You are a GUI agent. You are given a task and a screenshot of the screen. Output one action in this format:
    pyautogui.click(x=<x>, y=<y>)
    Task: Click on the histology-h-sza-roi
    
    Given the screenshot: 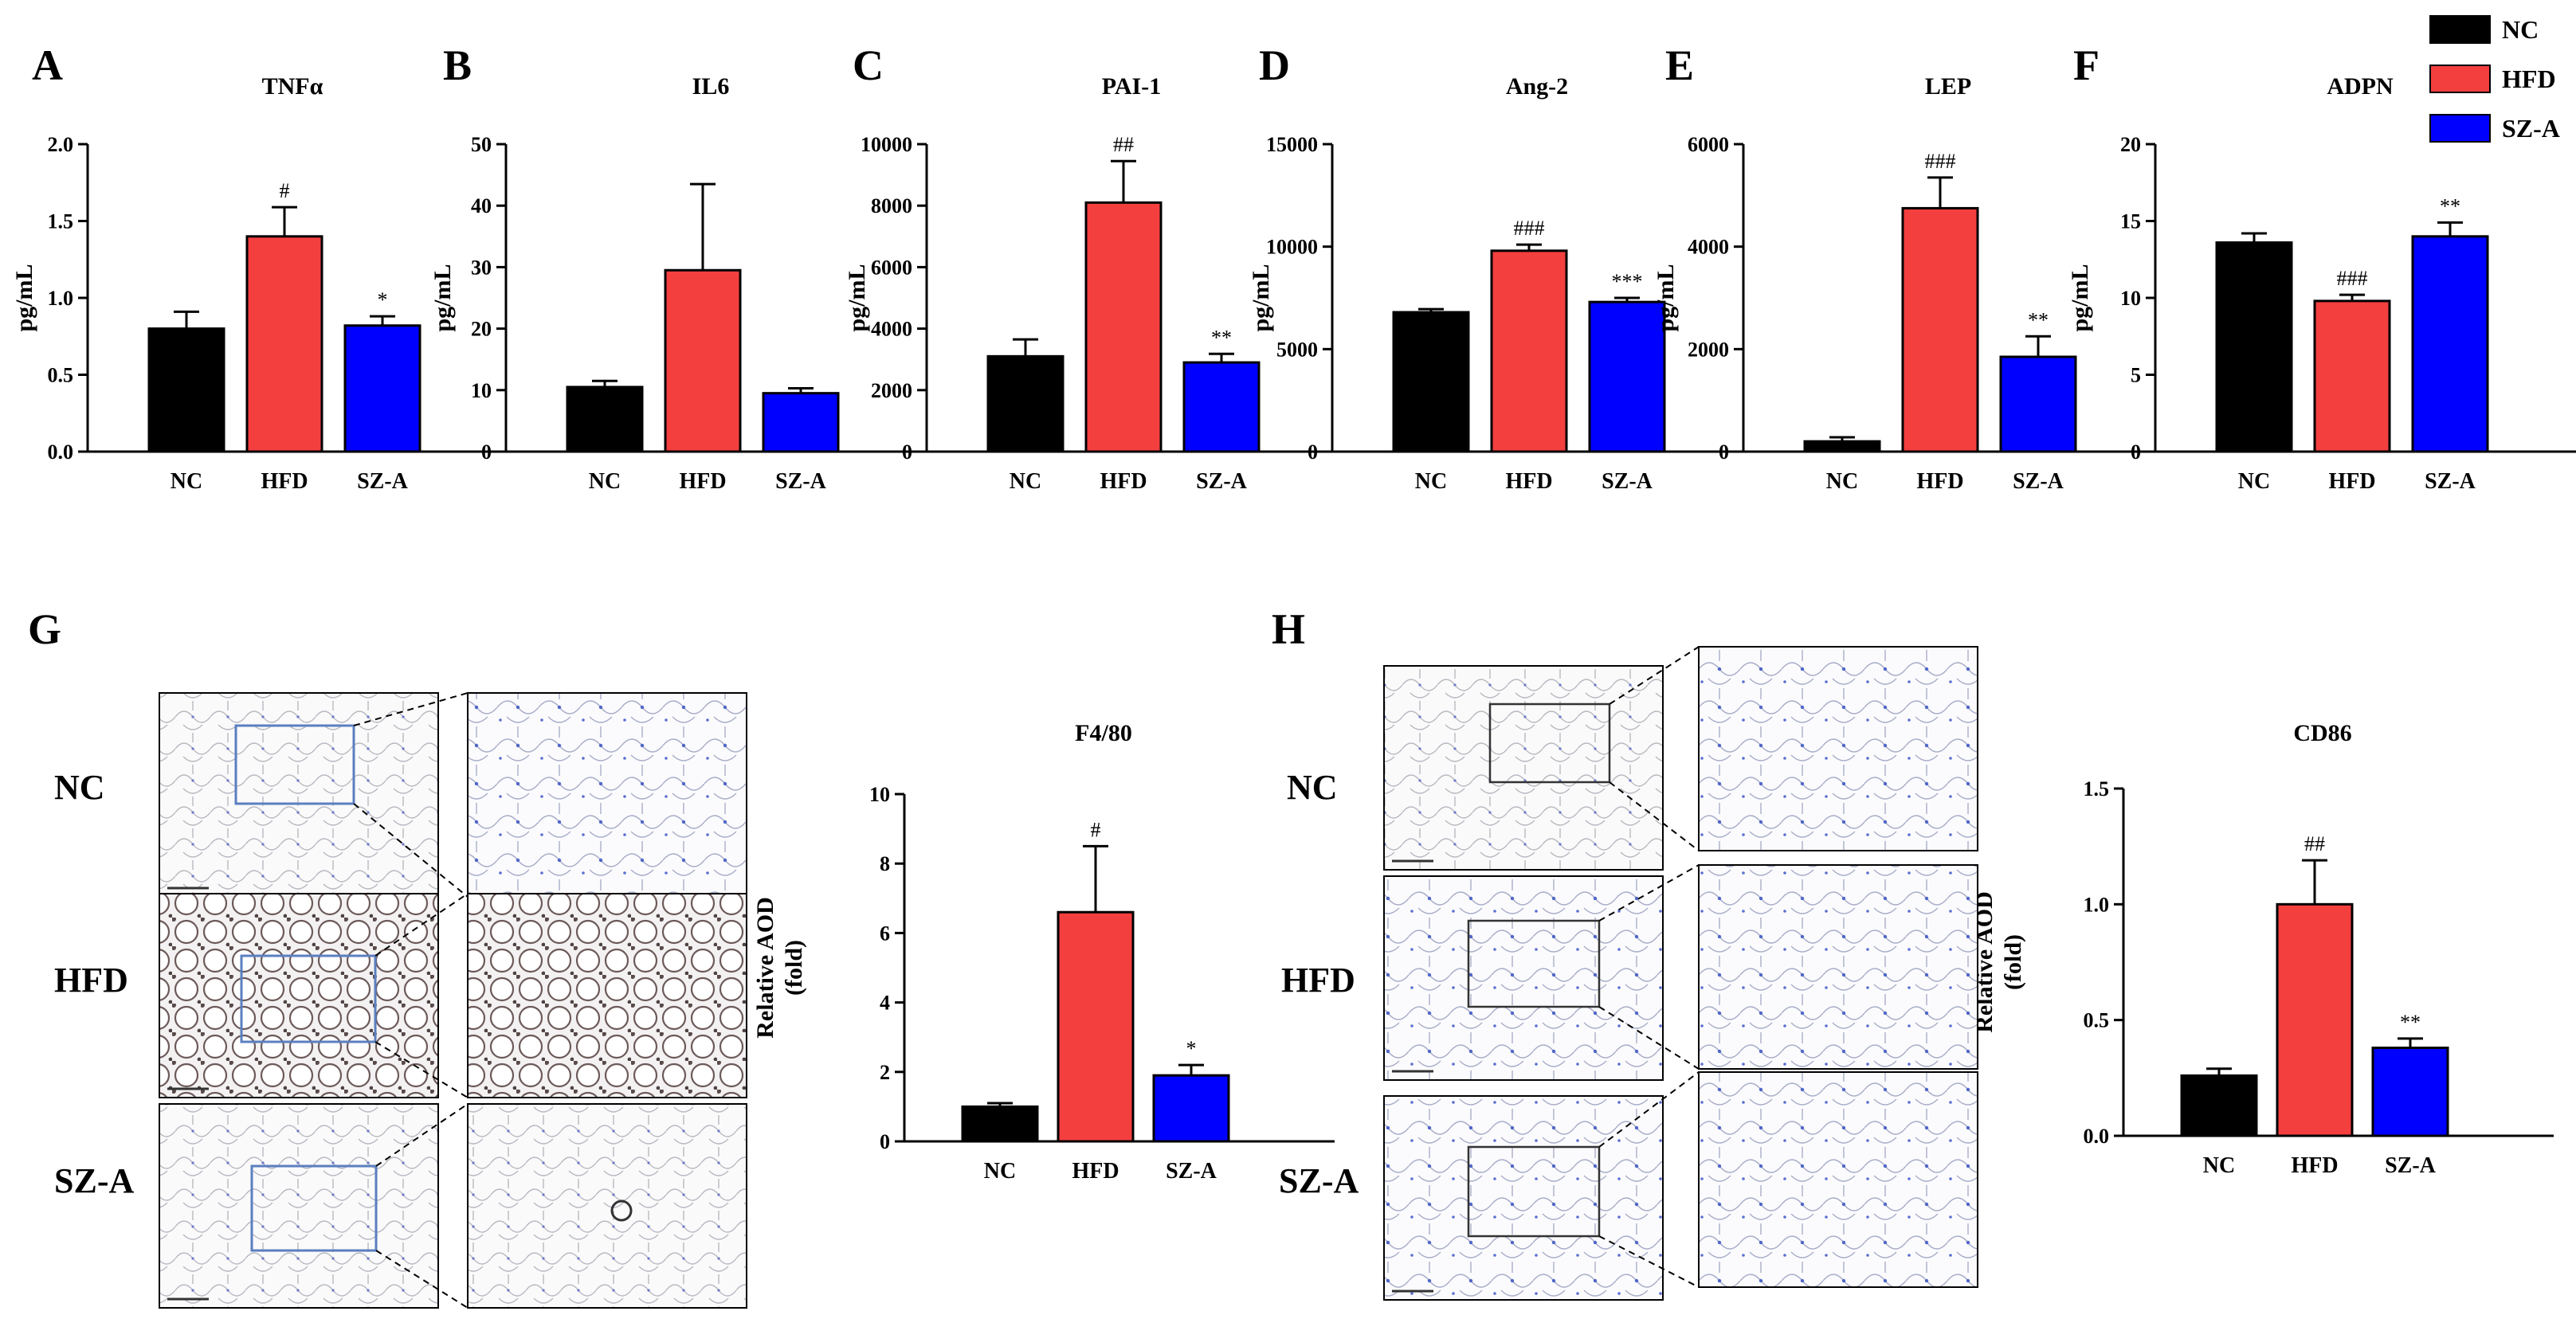 What is the action you would take?
    pyautogui.click(x=1534, y=1191)
    